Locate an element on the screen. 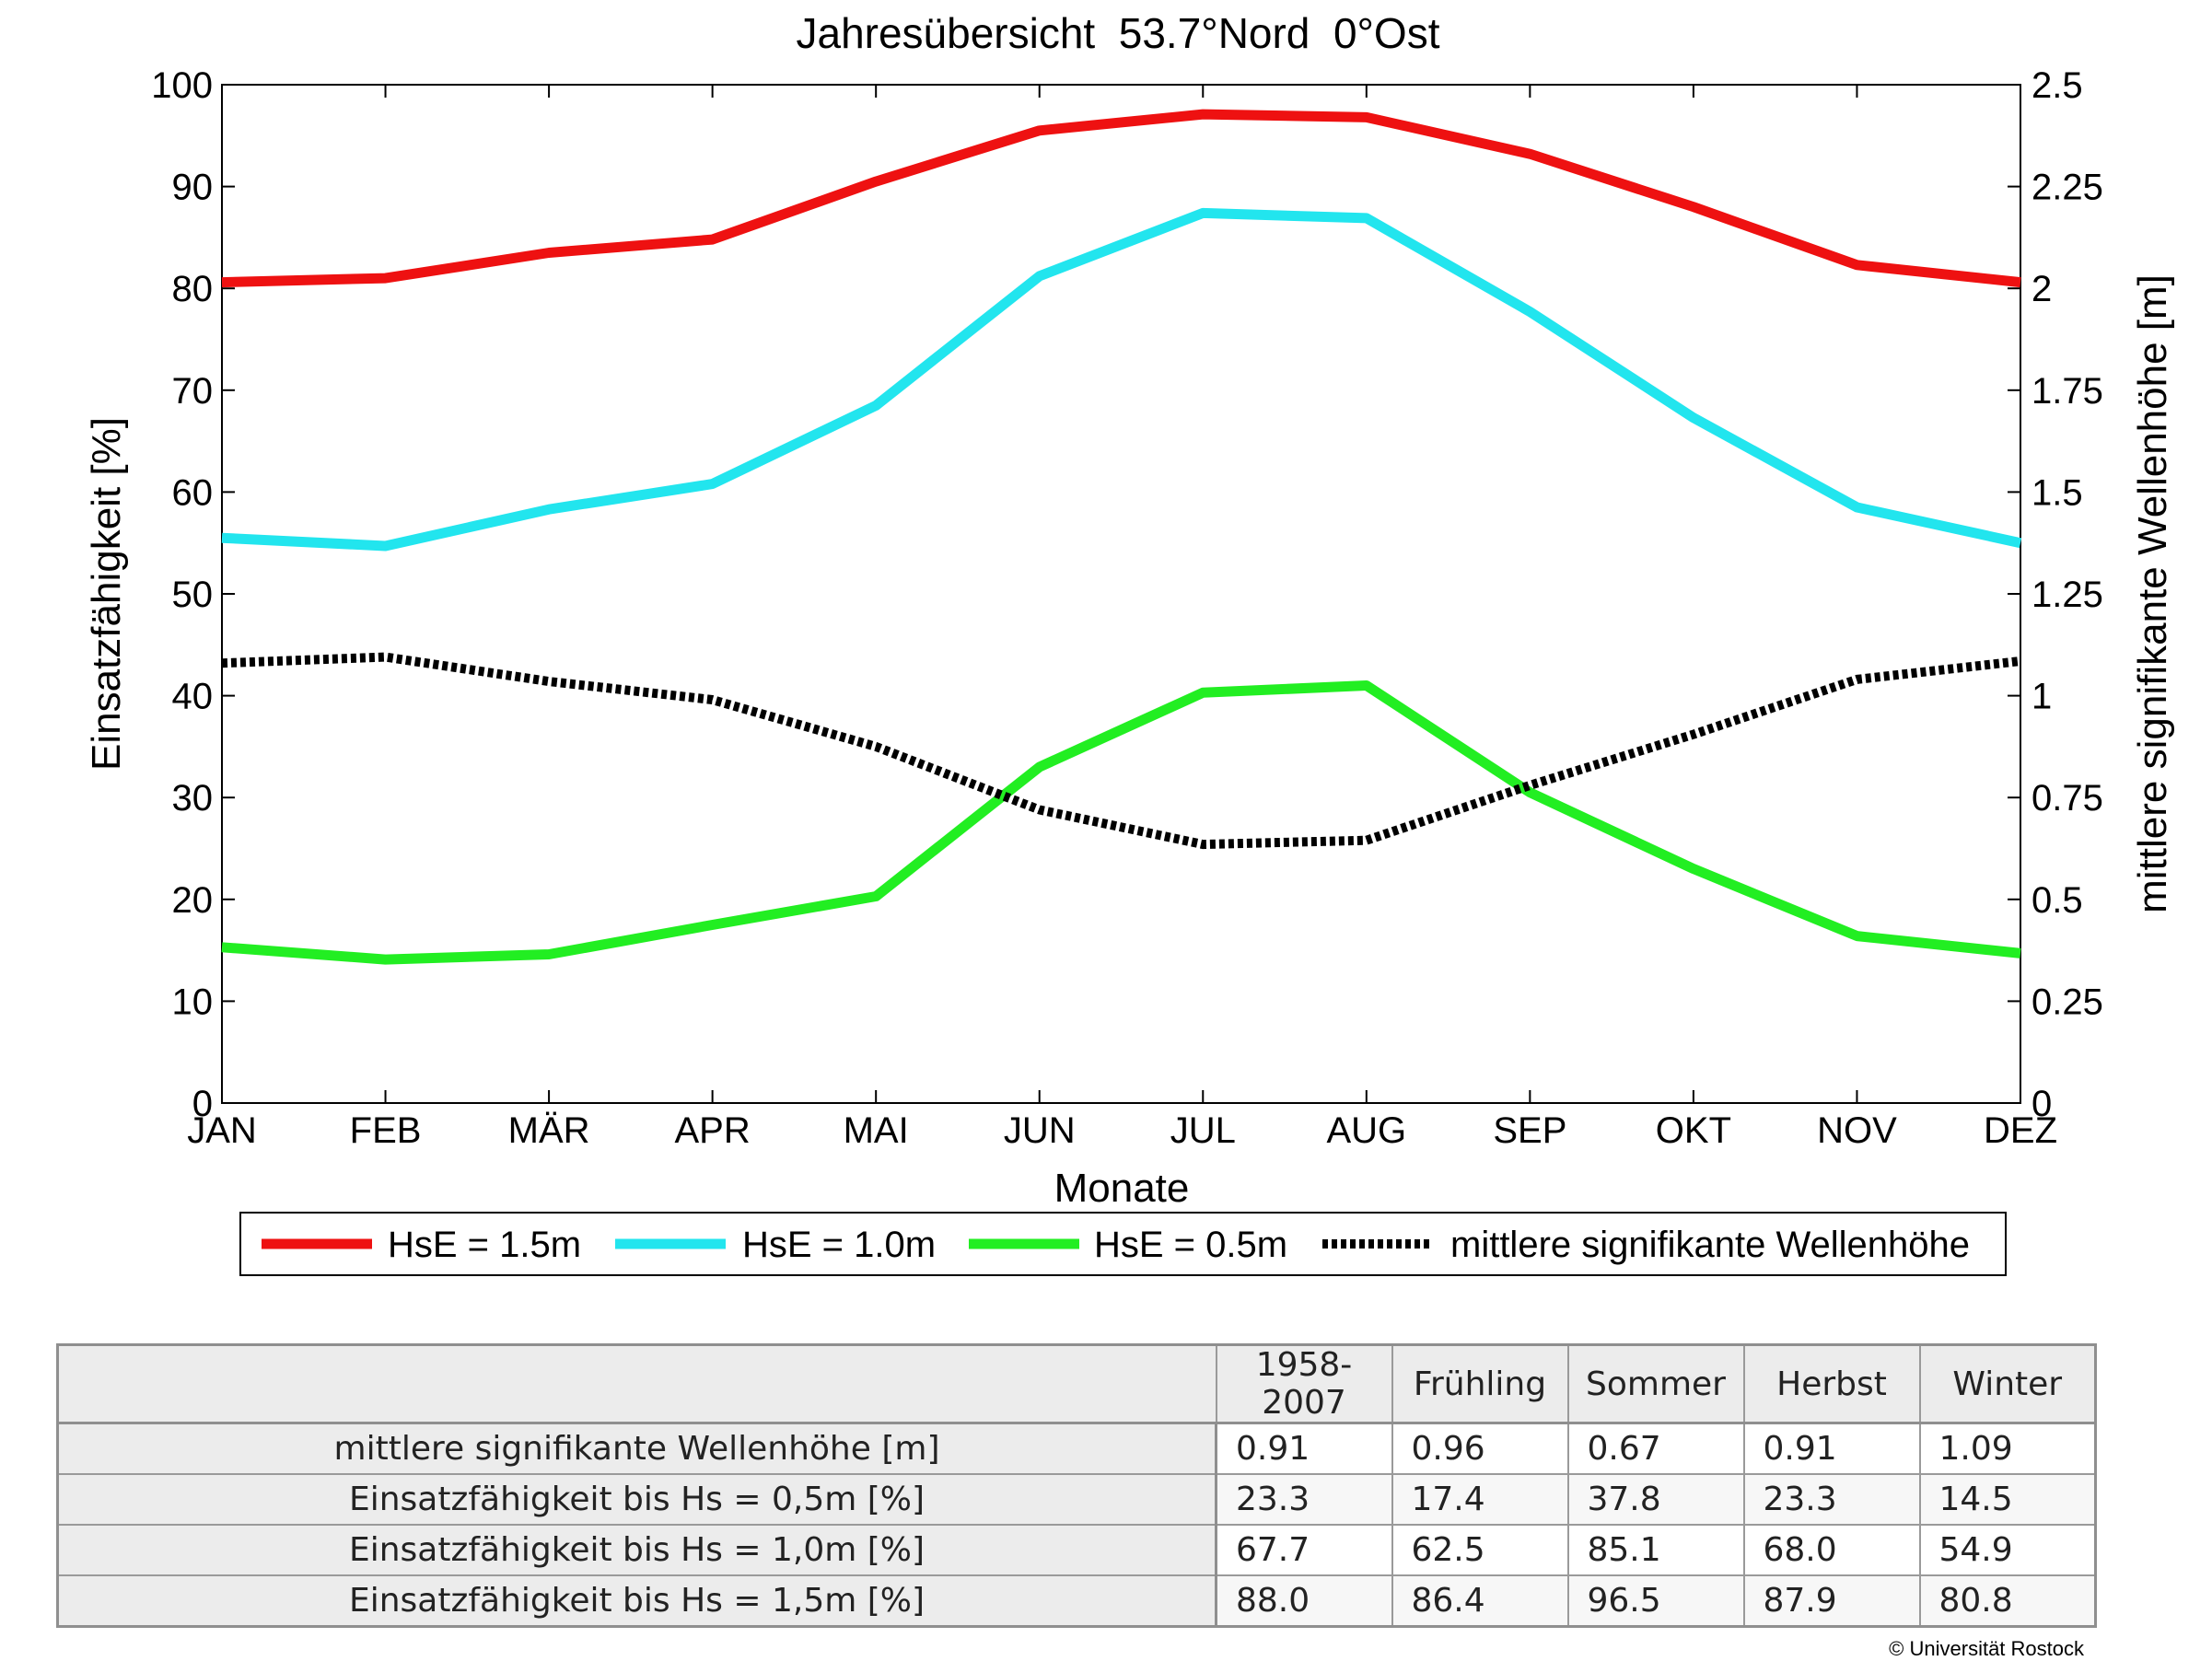 The image size is (2212, 1661). table-cell: 14.5 is located at coordinates (2008, 1499).